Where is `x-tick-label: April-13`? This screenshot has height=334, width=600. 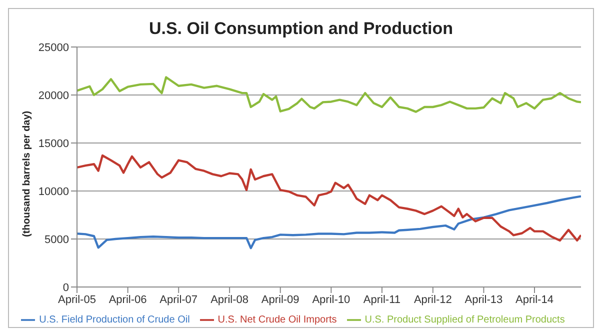 x-tick-label: April-13 is located at coordinates (483, 300).